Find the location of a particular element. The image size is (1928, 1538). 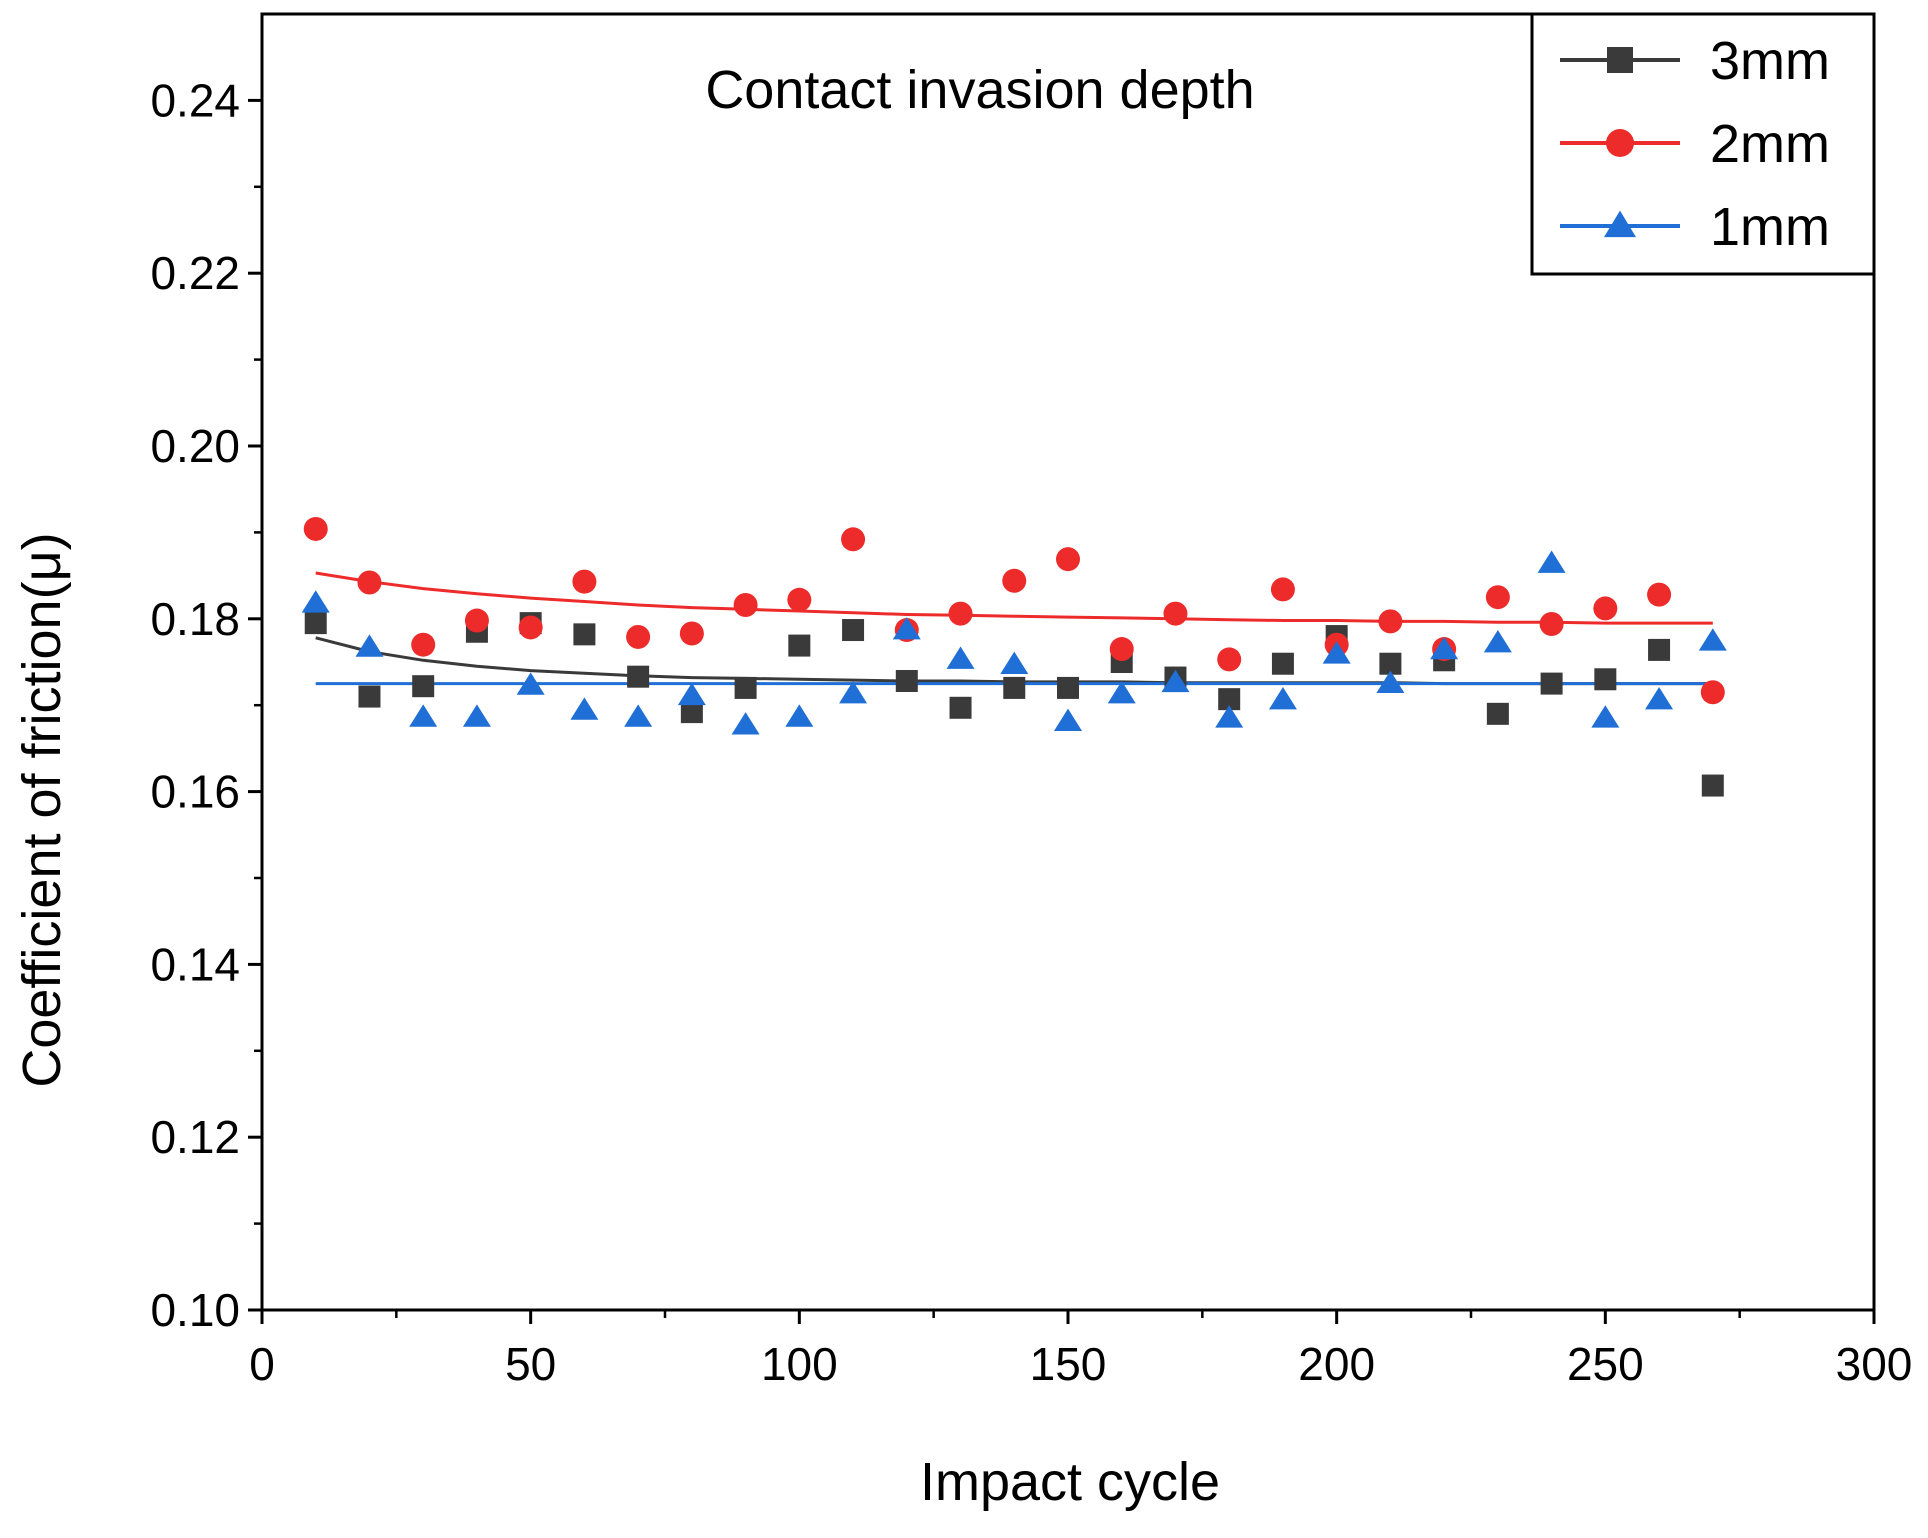

x-tick-label: 250 is located at coordinates (1605, 1364).